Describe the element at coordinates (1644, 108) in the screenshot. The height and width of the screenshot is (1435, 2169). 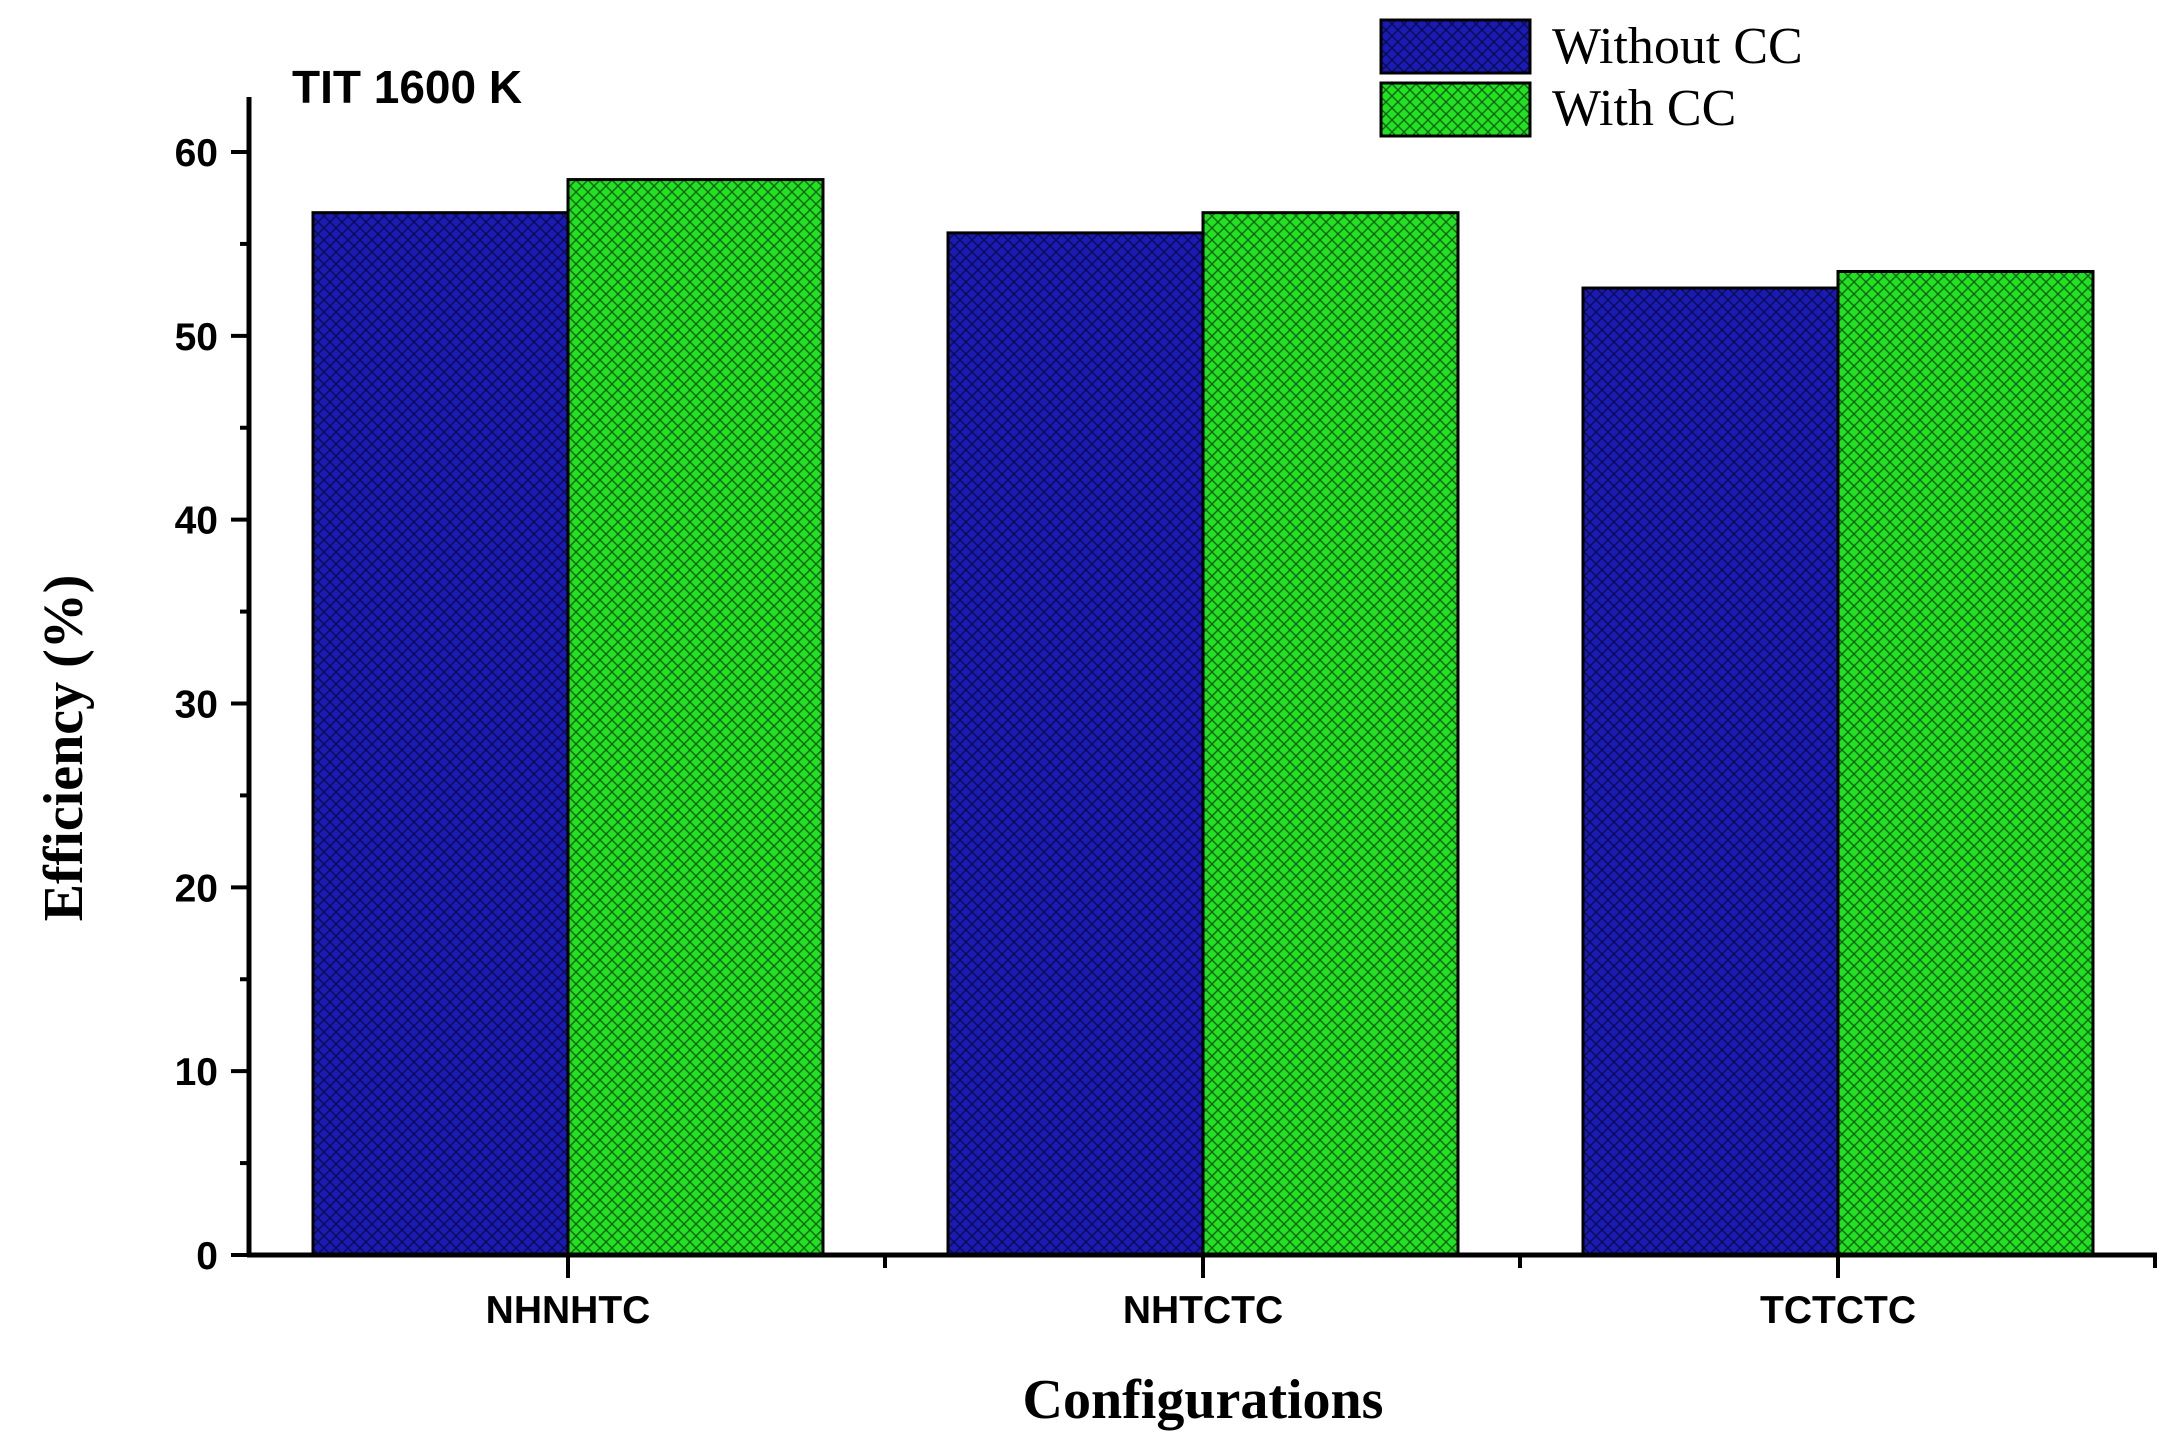
I see `legend-label-with-cc: With CC` at that location.